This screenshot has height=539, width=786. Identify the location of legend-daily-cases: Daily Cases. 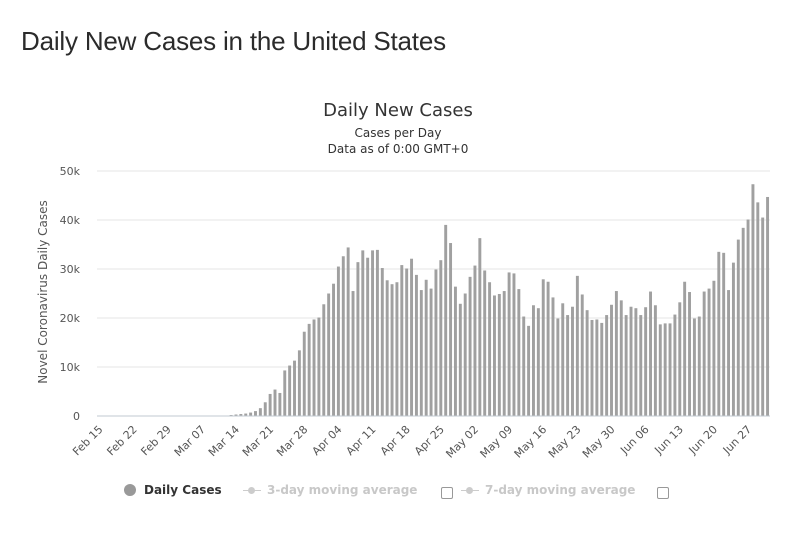
(173, 490).